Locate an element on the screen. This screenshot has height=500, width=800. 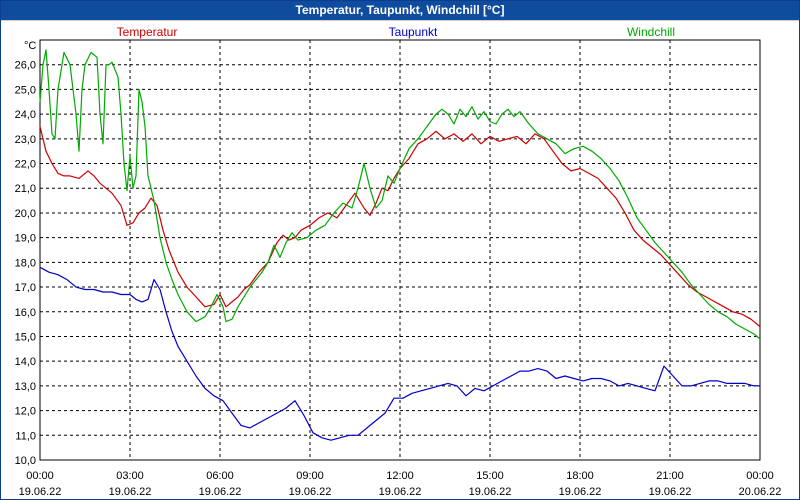
y-tick-label: 17,0 is located at coordinates (25, 288).